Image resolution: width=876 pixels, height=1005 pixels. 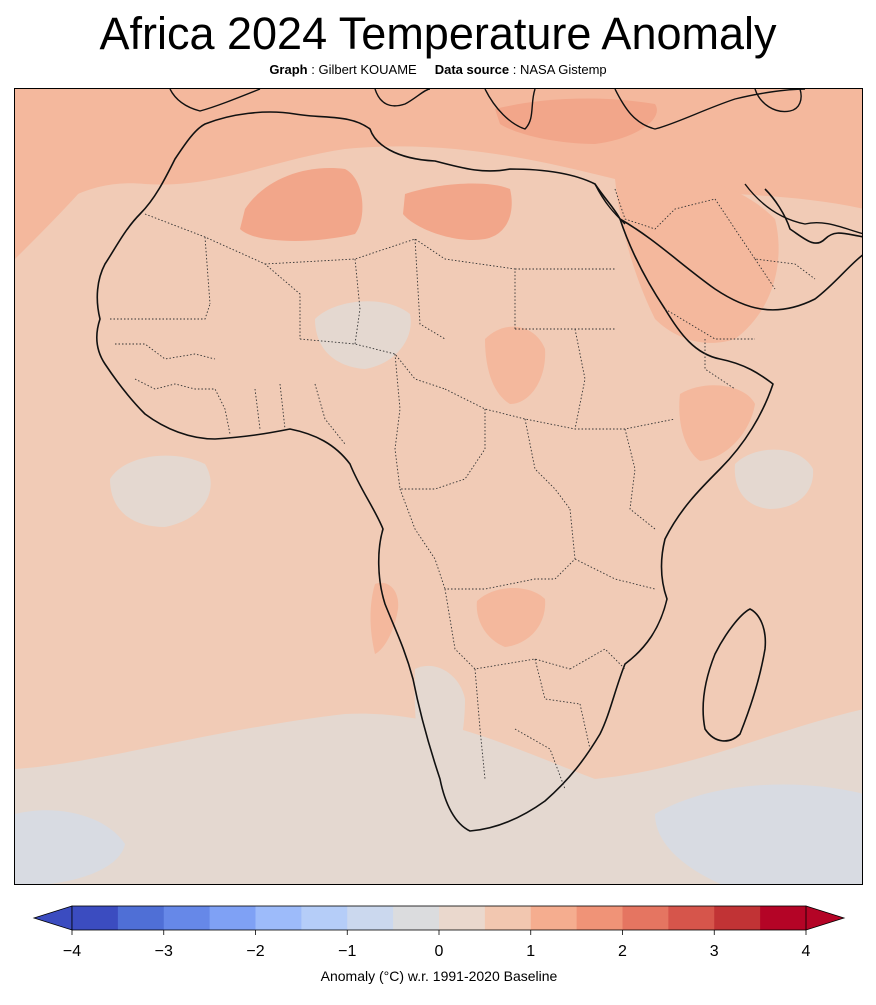 What do you see at coordinates (511, 617) in the screenshot?
I see `anomaly-zone-angola-warm` at bounding box center [511, 617].